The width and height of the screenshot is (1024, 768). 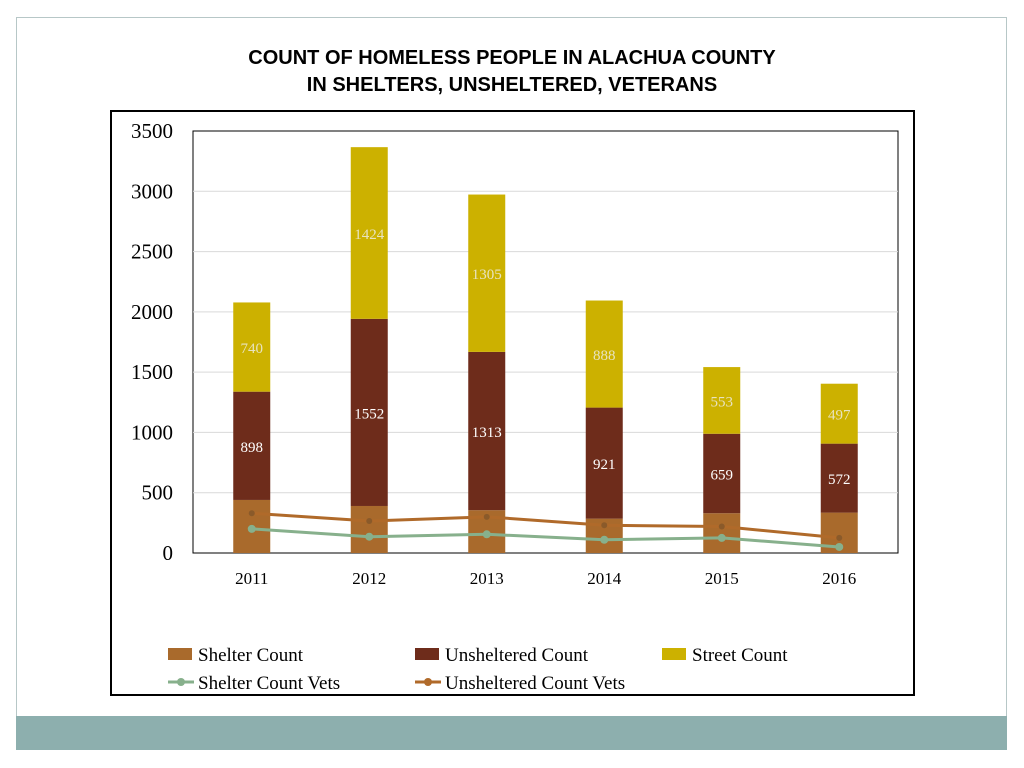 I want to click on data-label: 740, so click(x=252, y=349).